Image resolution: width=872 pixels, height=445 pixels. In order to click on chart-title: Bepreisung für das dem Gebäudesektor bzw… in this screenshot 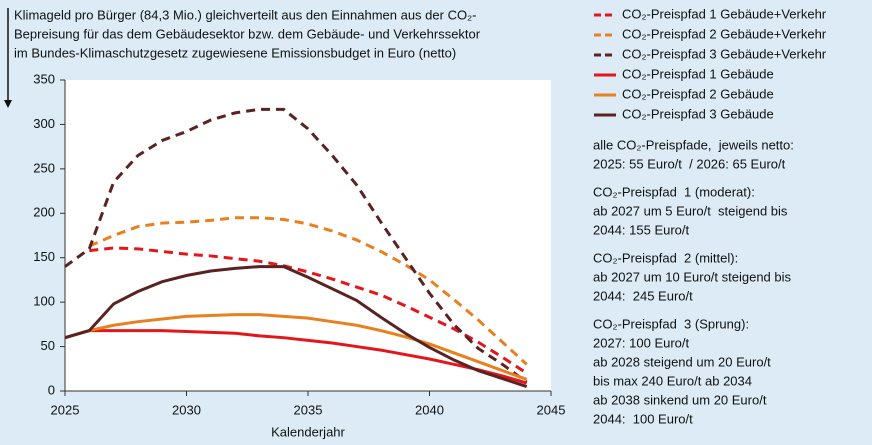, I will do `click(247, 33)`.